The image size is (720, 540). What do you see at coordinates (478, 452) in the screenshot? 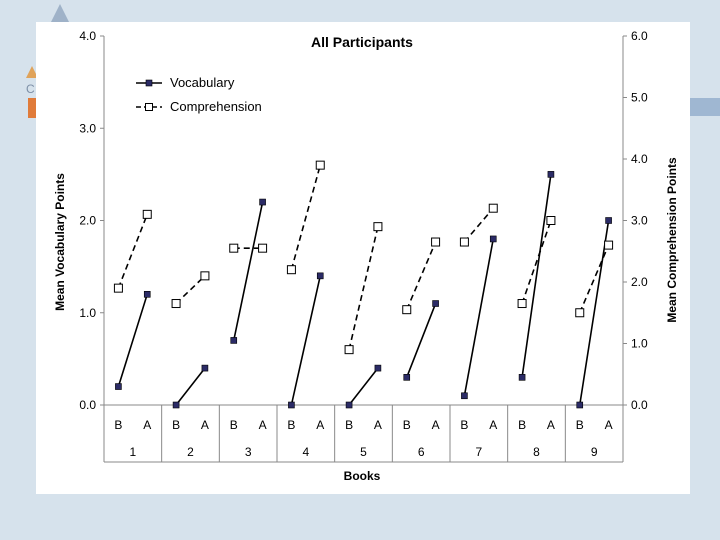
I see `x-group-label: 7` at bounding box center [478, 452].